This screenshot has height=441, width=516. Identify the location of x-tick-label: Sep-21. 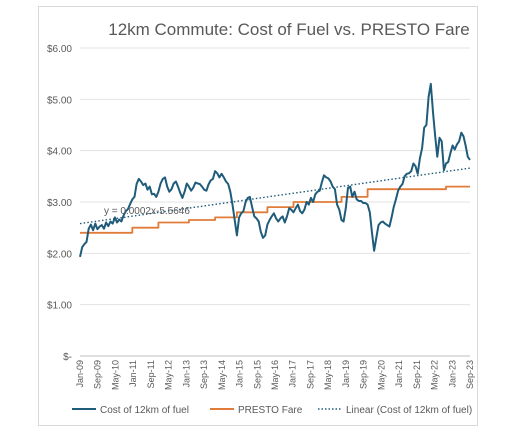
(417, 374).